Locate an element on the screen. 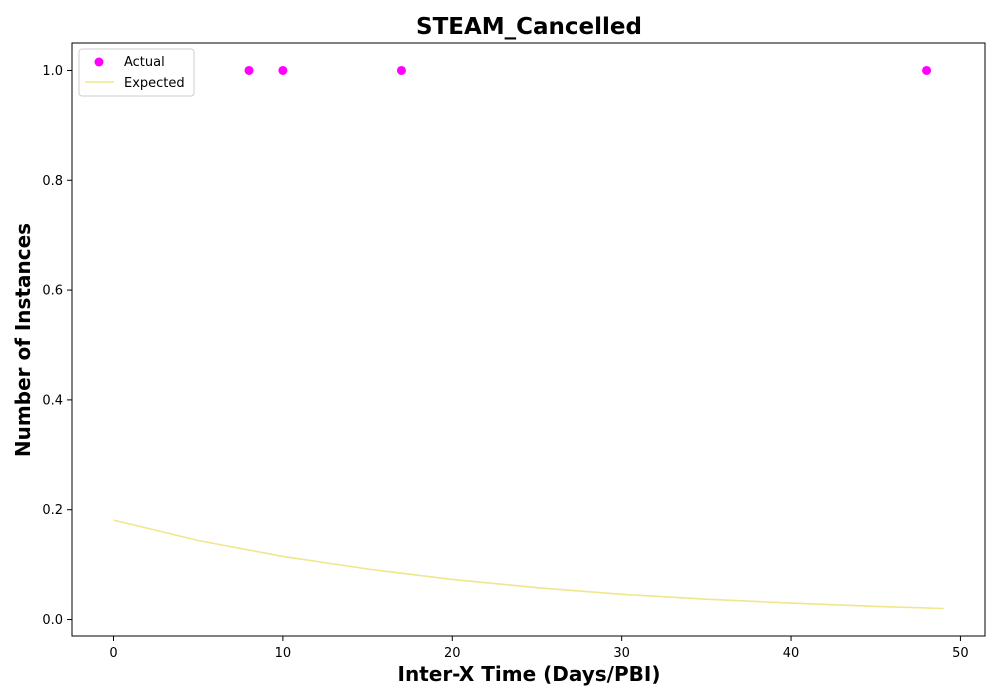 This screenshot has width=1000, height=700. legend-label-actual: Actual is located at coordinates (144, 62).